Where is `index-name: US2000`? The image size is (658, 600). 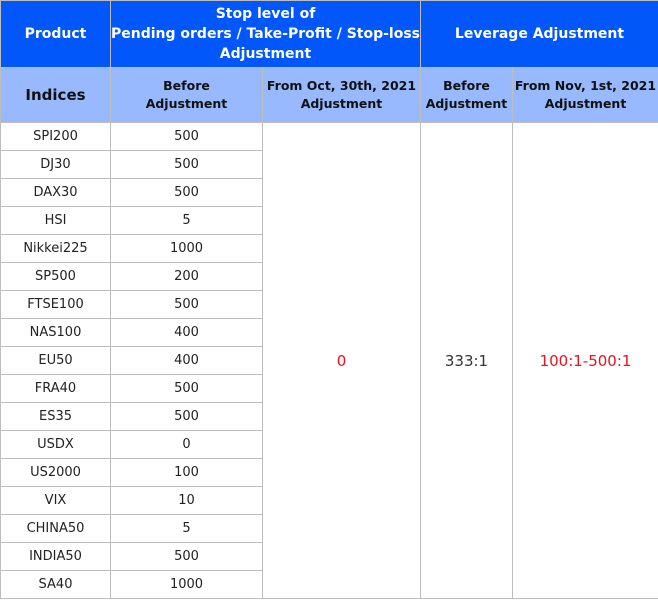
index-name: US2000 is located at coordinates (55, 472).